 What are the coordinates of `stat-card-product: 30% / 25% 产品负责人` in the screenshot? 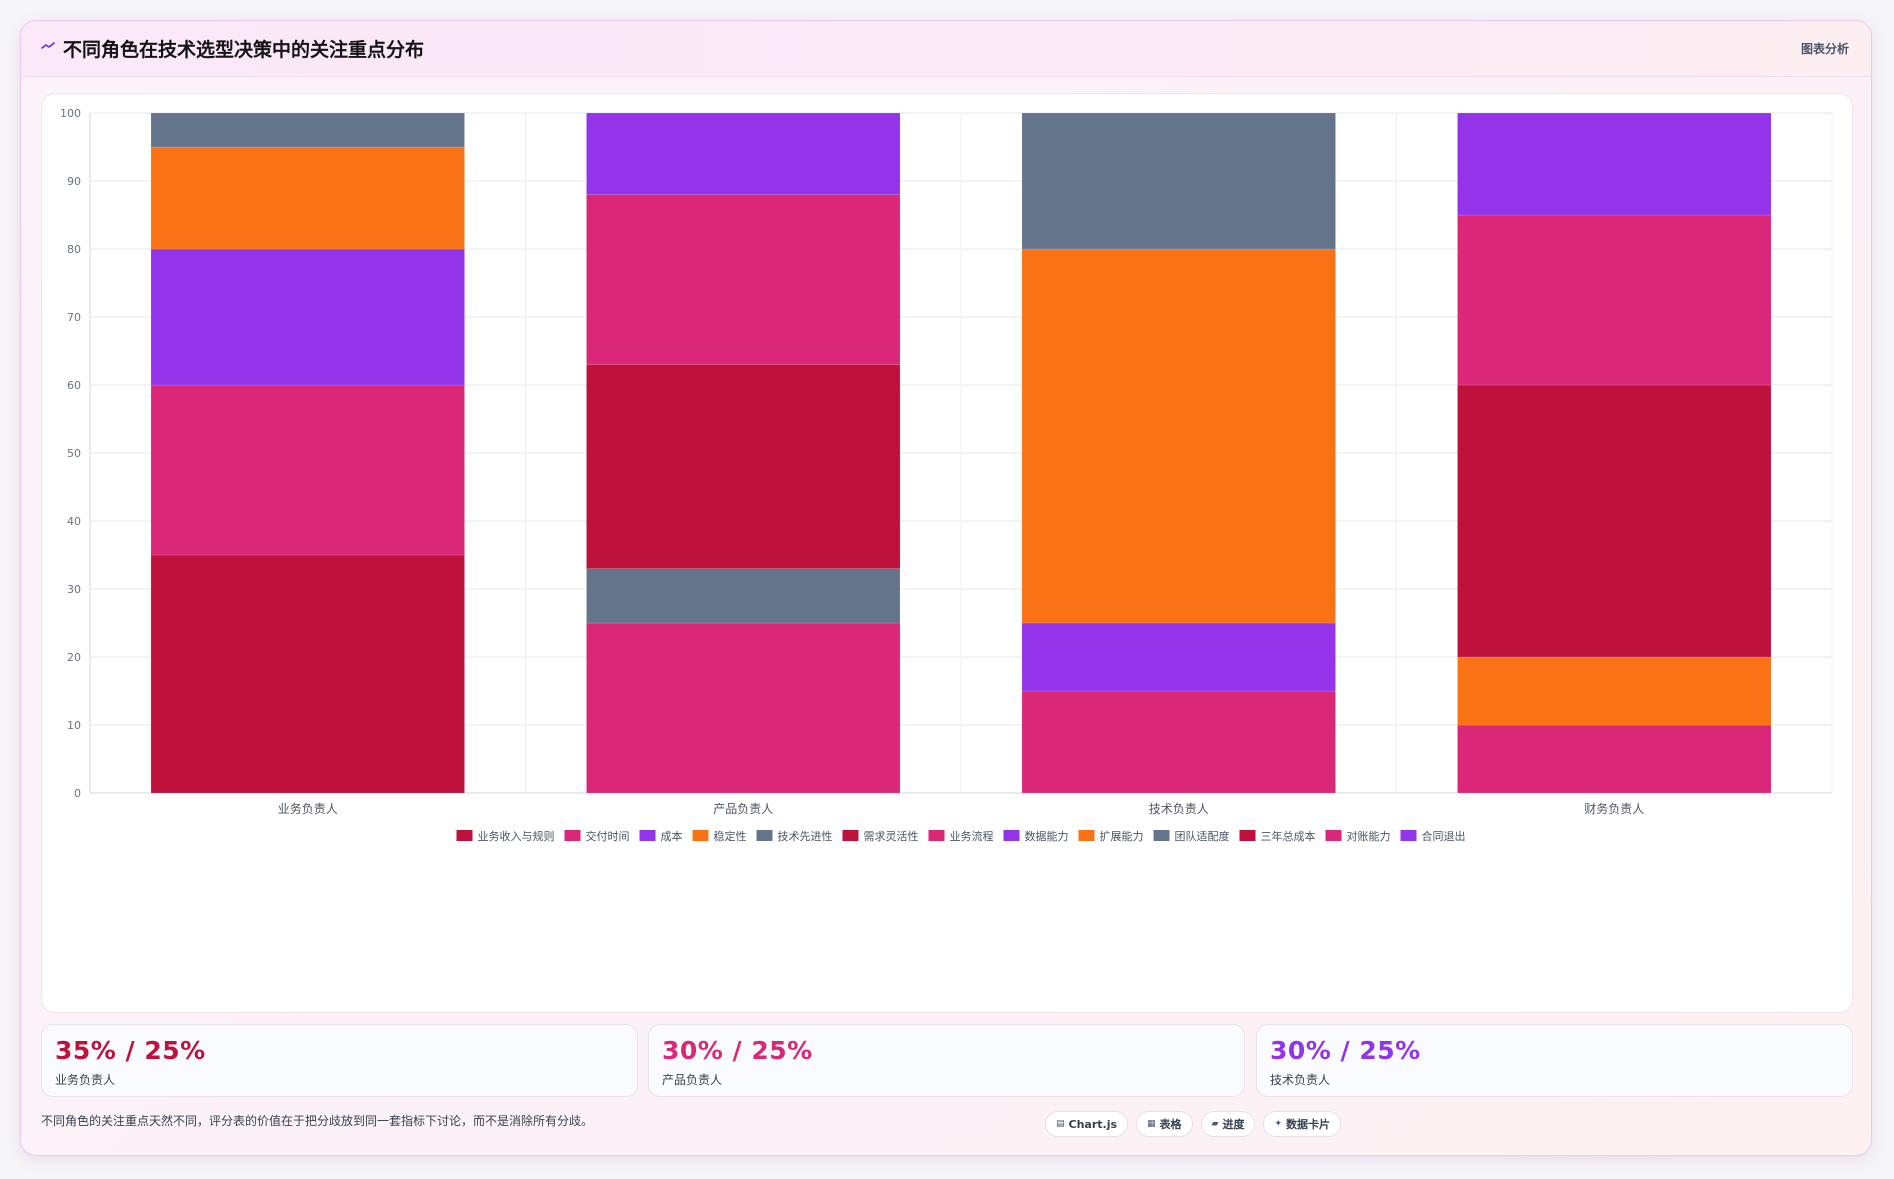 It's located at (946, 1060).